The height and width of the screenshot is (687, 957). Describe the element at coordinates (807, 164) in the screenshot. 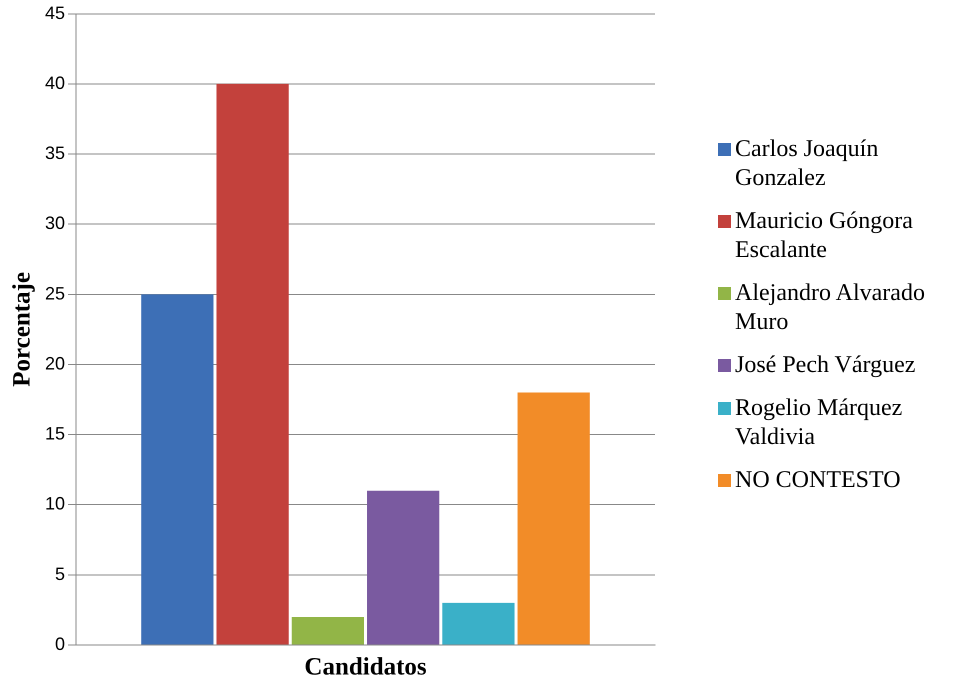

I see `legend-label: Carlos Joaquín Gonzalez` at that location.